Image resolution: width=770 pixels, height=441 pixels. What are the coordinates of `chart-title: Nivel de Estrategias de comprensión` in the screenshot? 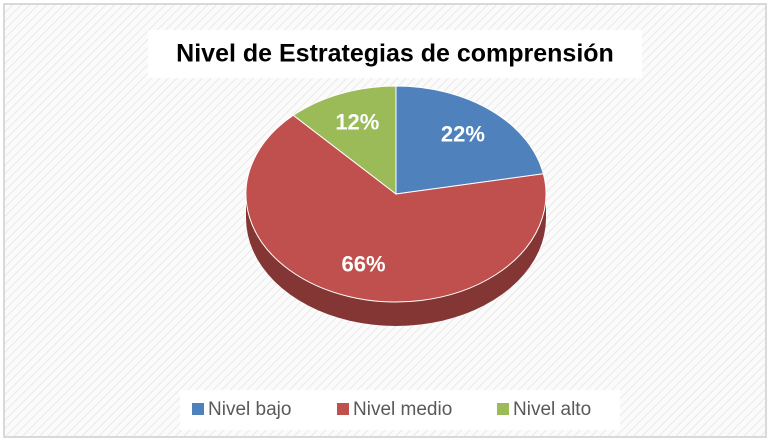 It's located at (395, 54).